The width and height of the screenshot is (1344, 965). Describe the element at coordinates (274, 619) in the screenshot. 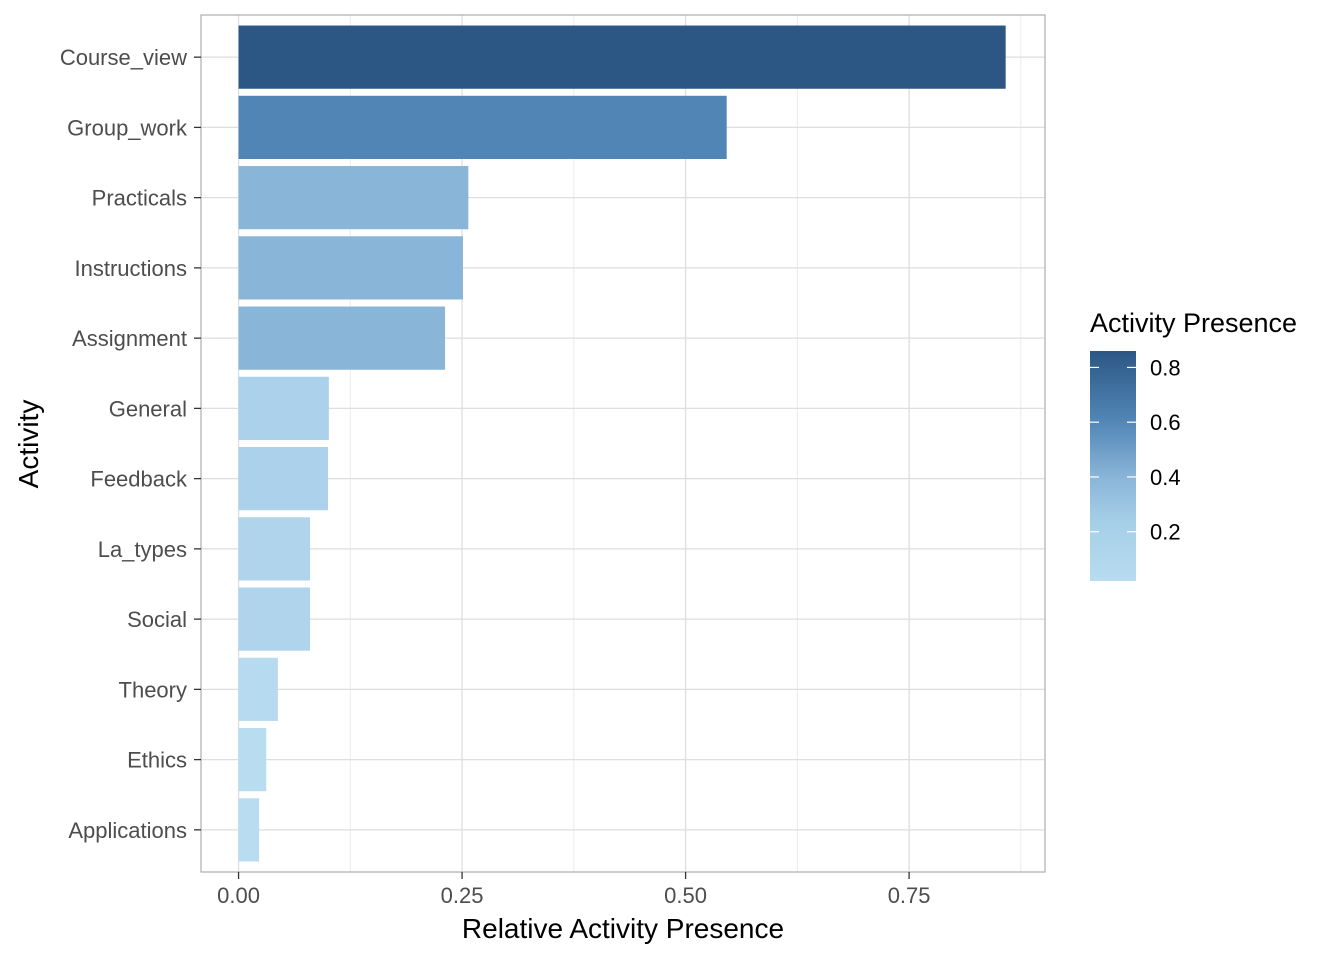

I see `bar-social` at that location.